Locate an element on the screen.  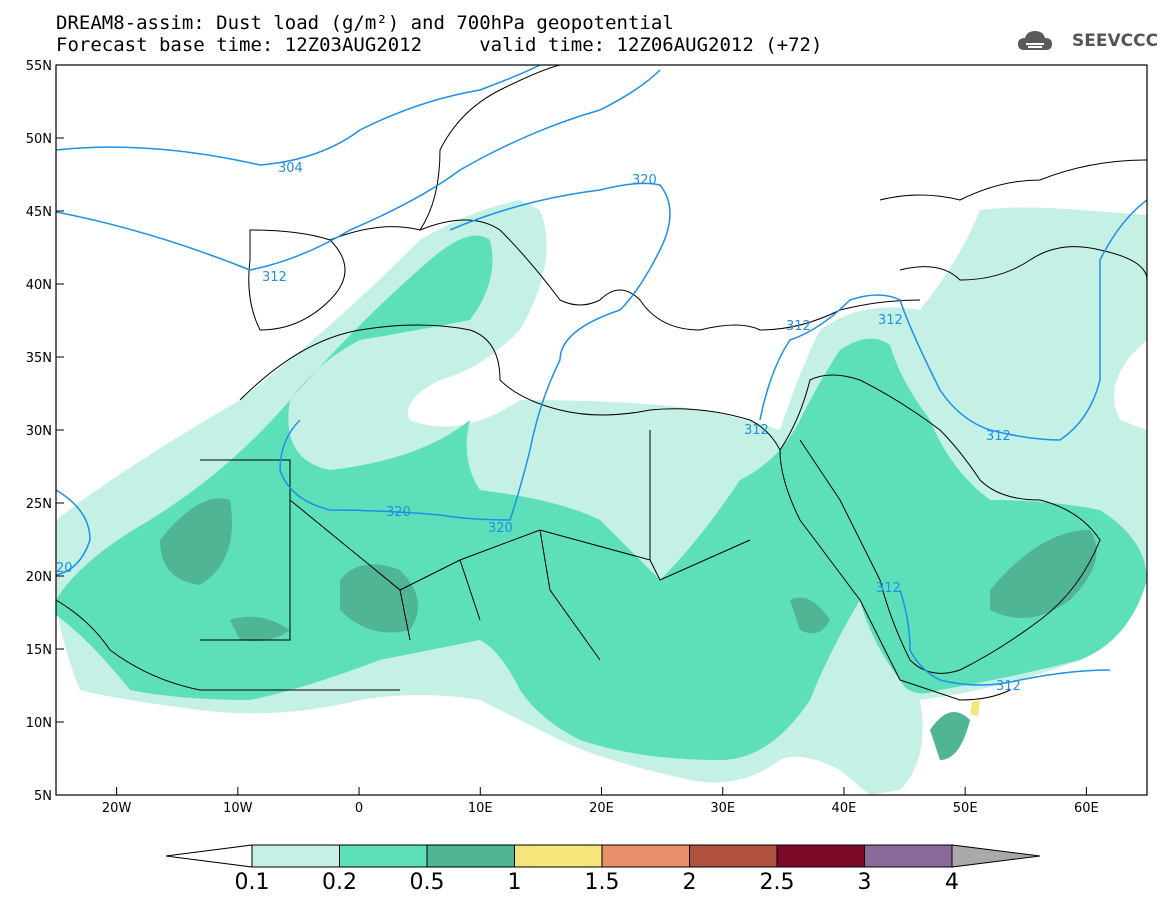
contour-label: 20 is located at coordinates (64, 568).